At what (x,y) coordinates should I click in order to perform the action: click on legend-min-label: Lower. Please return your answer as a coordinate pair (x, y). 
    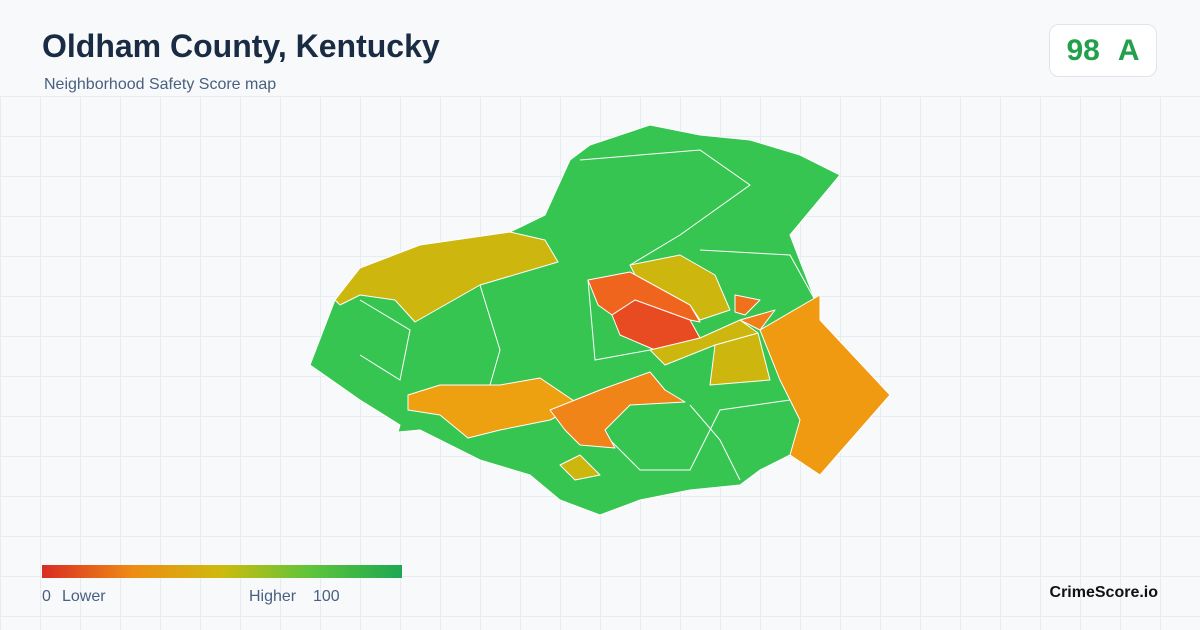
    Looking at the image, I should click on (84, 596).